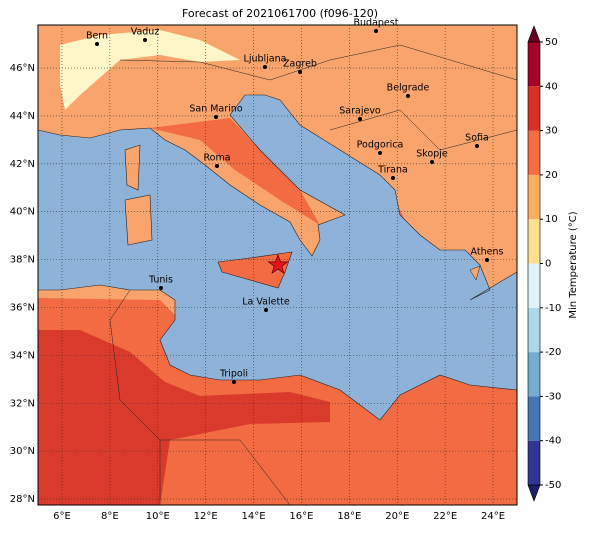  What do you see at coordinates (62, 516) in the screenshot?
I see `x-tick-label: 6°E` at bounding box center [62, 516].